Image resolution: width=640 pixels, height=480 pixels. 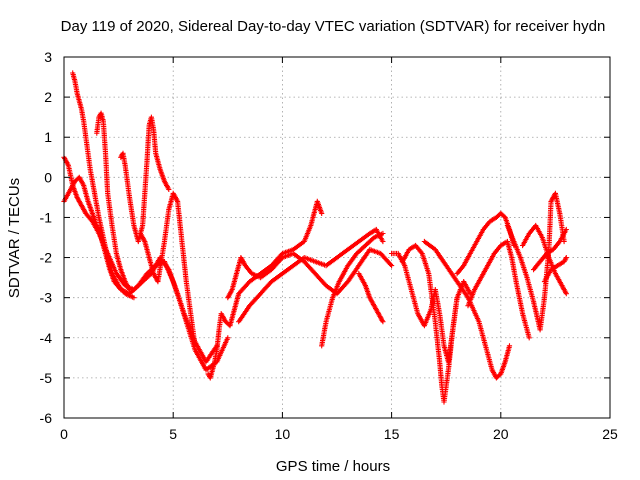 I want to click on y-tick-label: 1, so click(x=48, y=137).